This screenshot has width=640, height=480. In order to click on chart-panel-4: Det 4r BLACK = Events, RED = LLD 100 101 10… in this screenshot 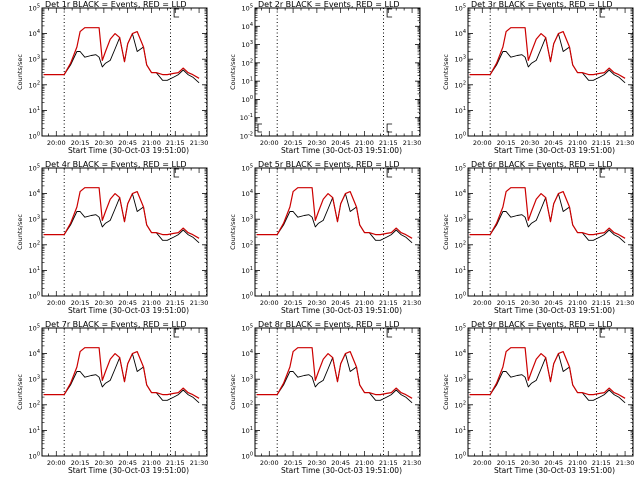, I will do `click(112, 237)`.